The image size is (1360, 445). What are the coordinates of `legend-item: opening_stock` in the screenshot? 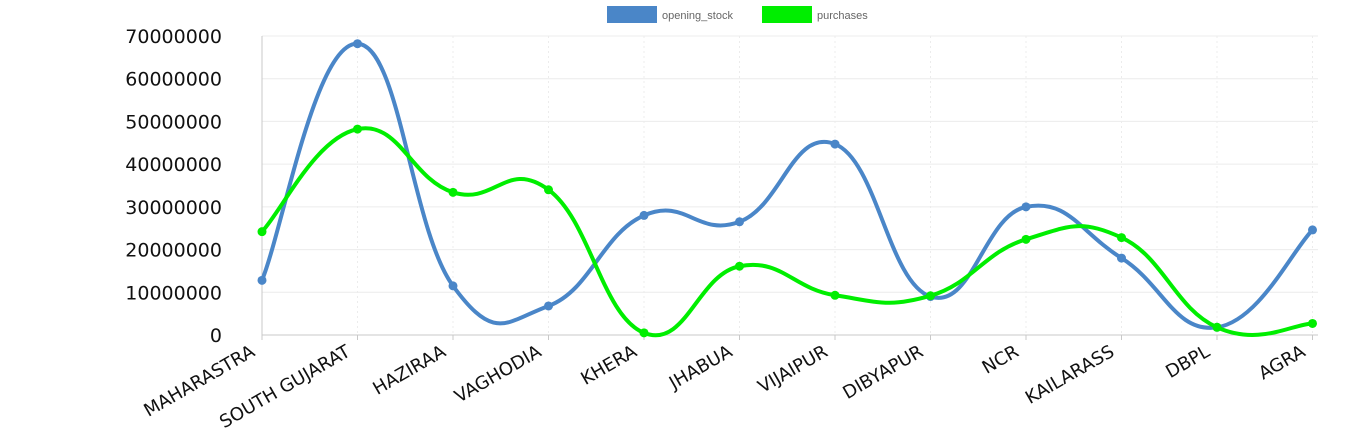 It's located at (670, 14).